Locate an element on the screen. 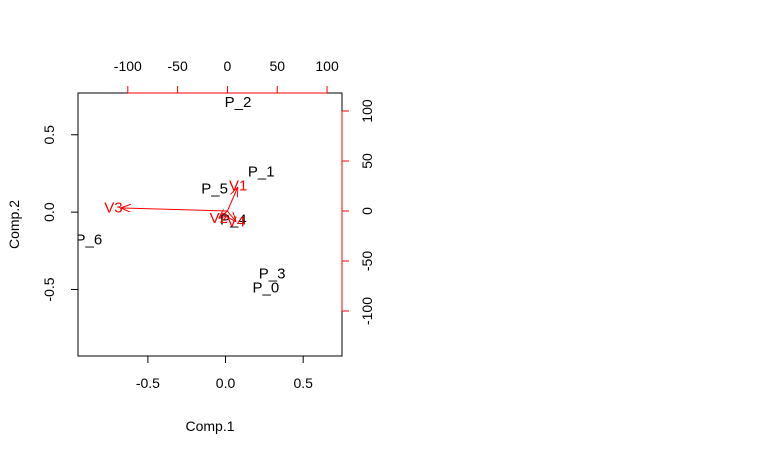  top-tick-label: 0 is located at coordinates (228, 66).